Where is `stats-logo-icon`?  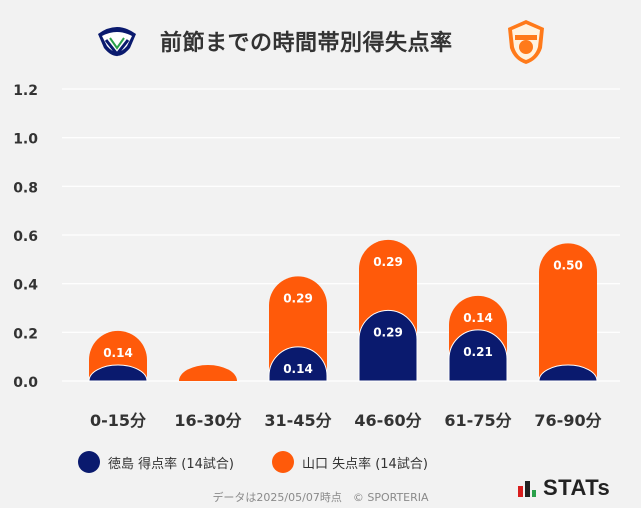
stats-logo-icon is located at coordinates (527, 489).